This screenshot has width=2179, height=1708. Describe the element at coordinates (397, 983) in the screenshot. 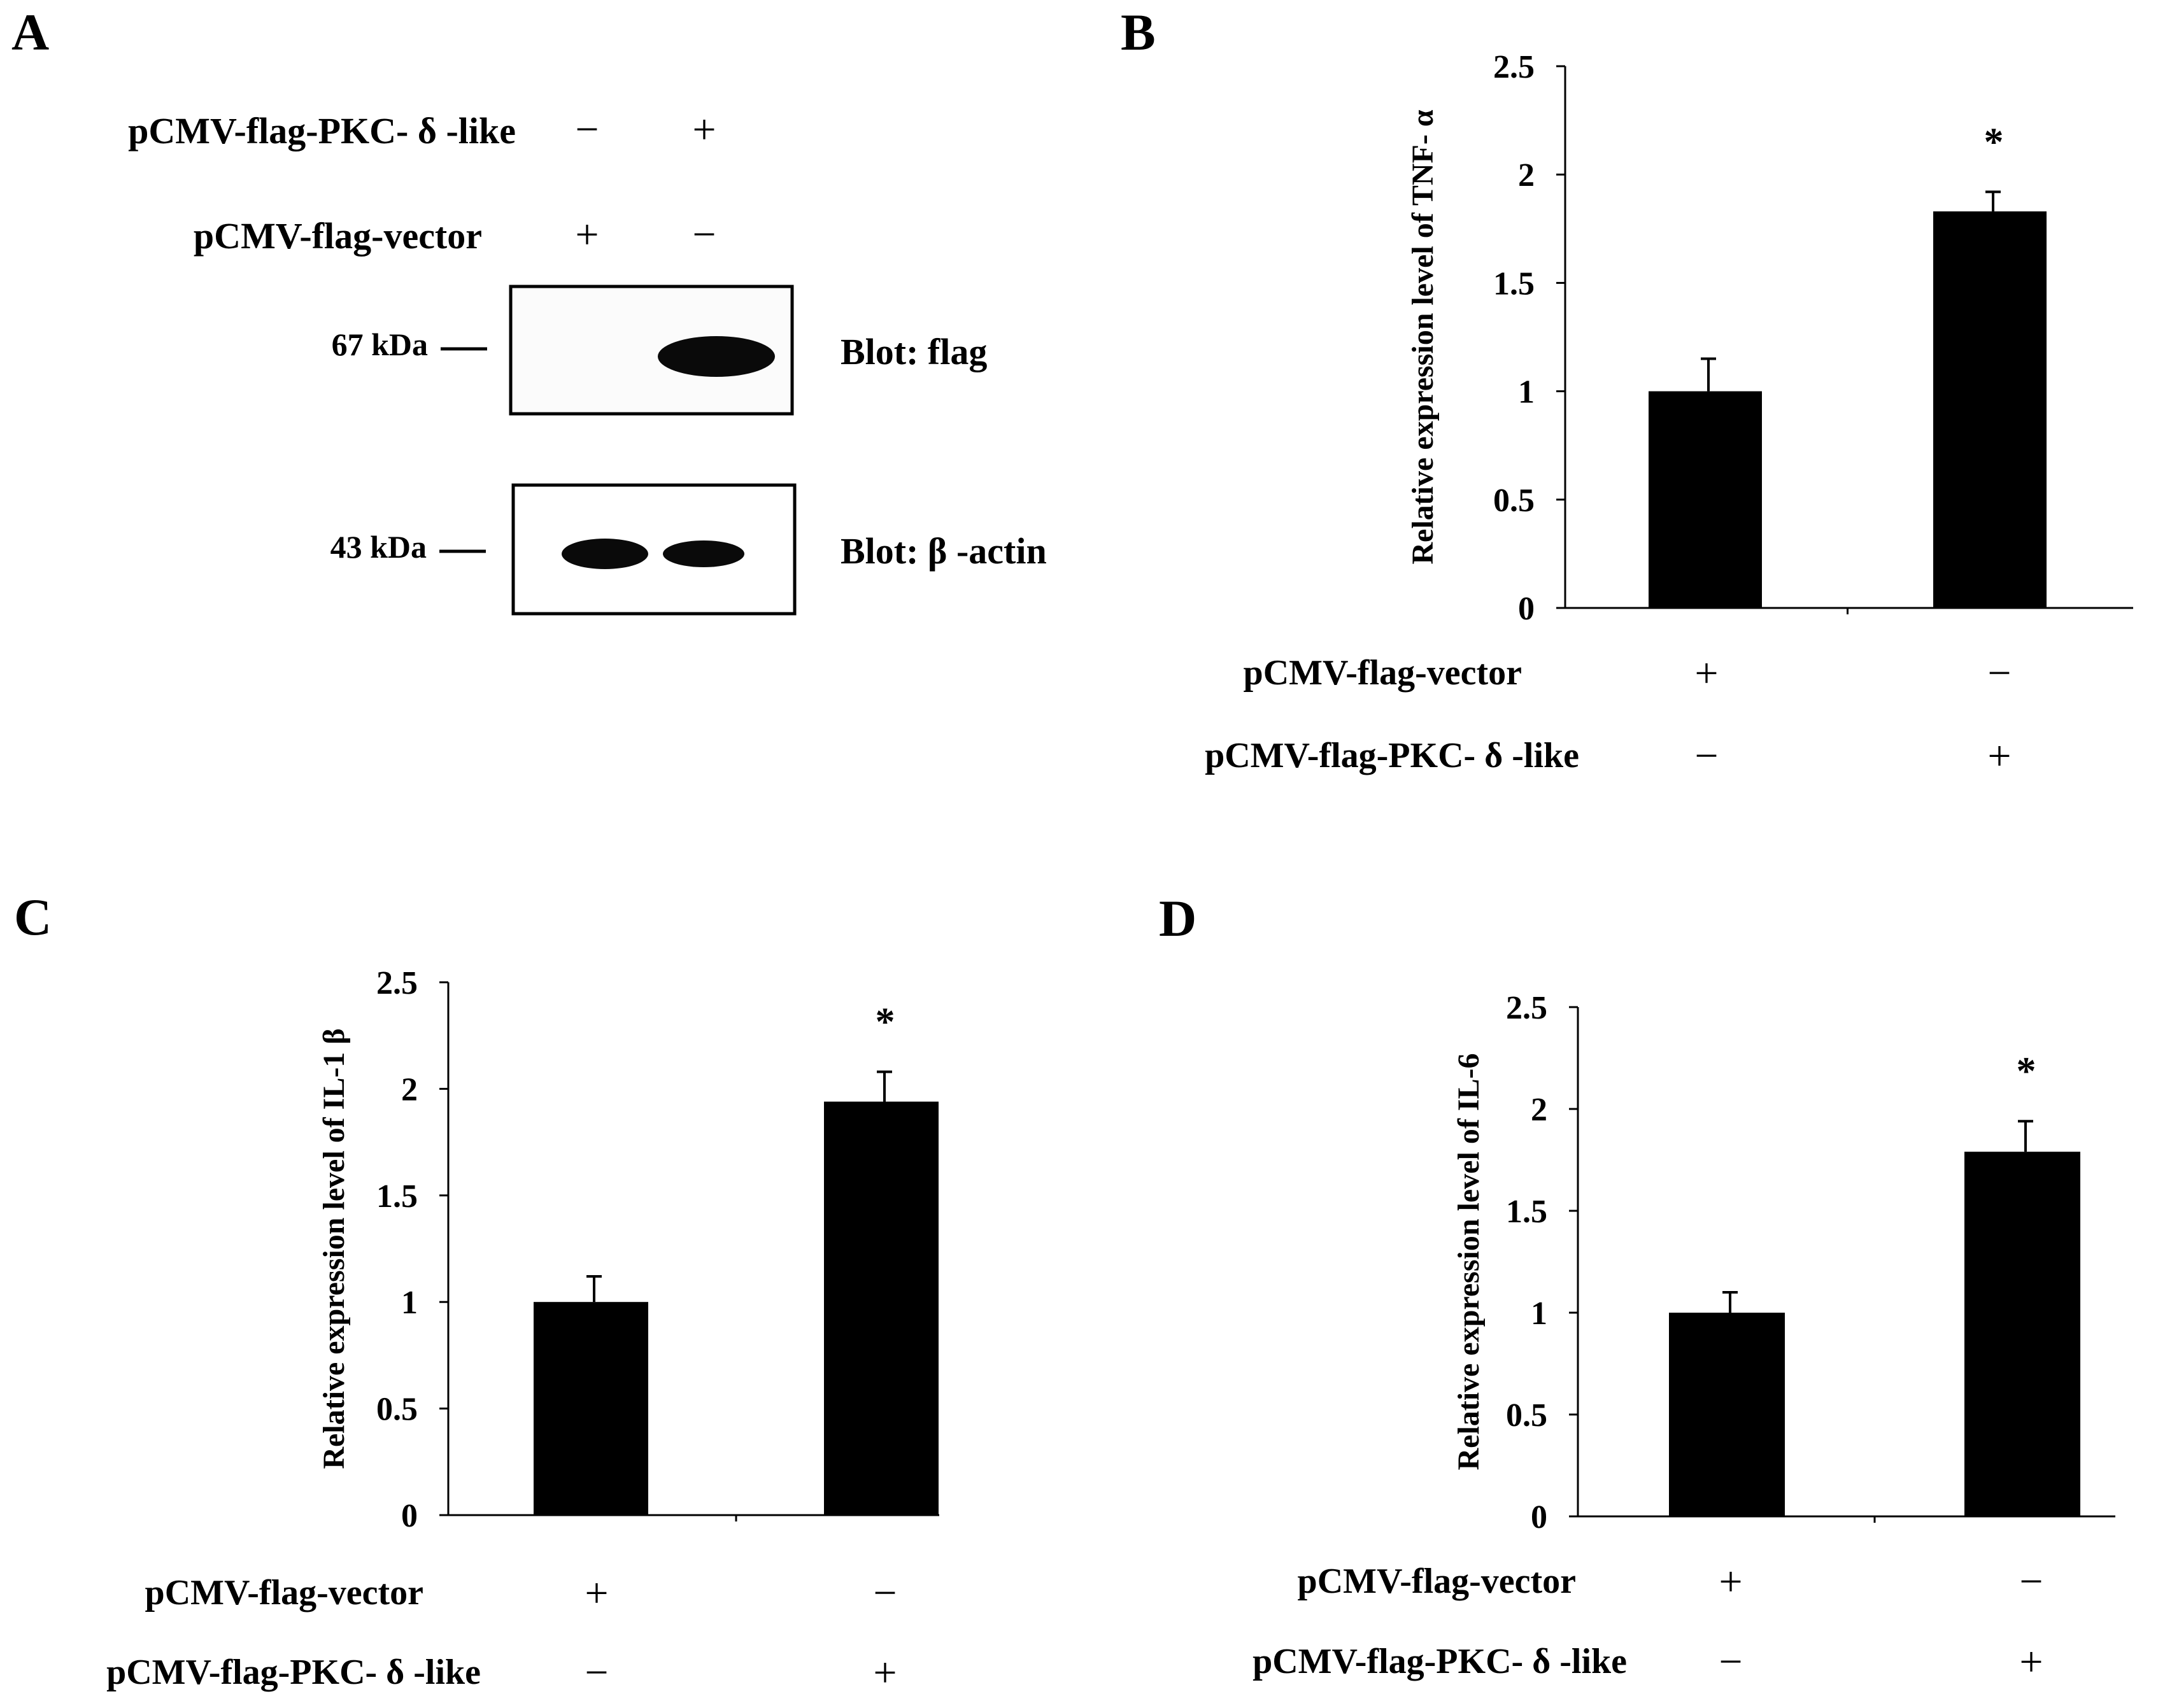

I see `panel-c-y-tick-label: 2.5` at that location.